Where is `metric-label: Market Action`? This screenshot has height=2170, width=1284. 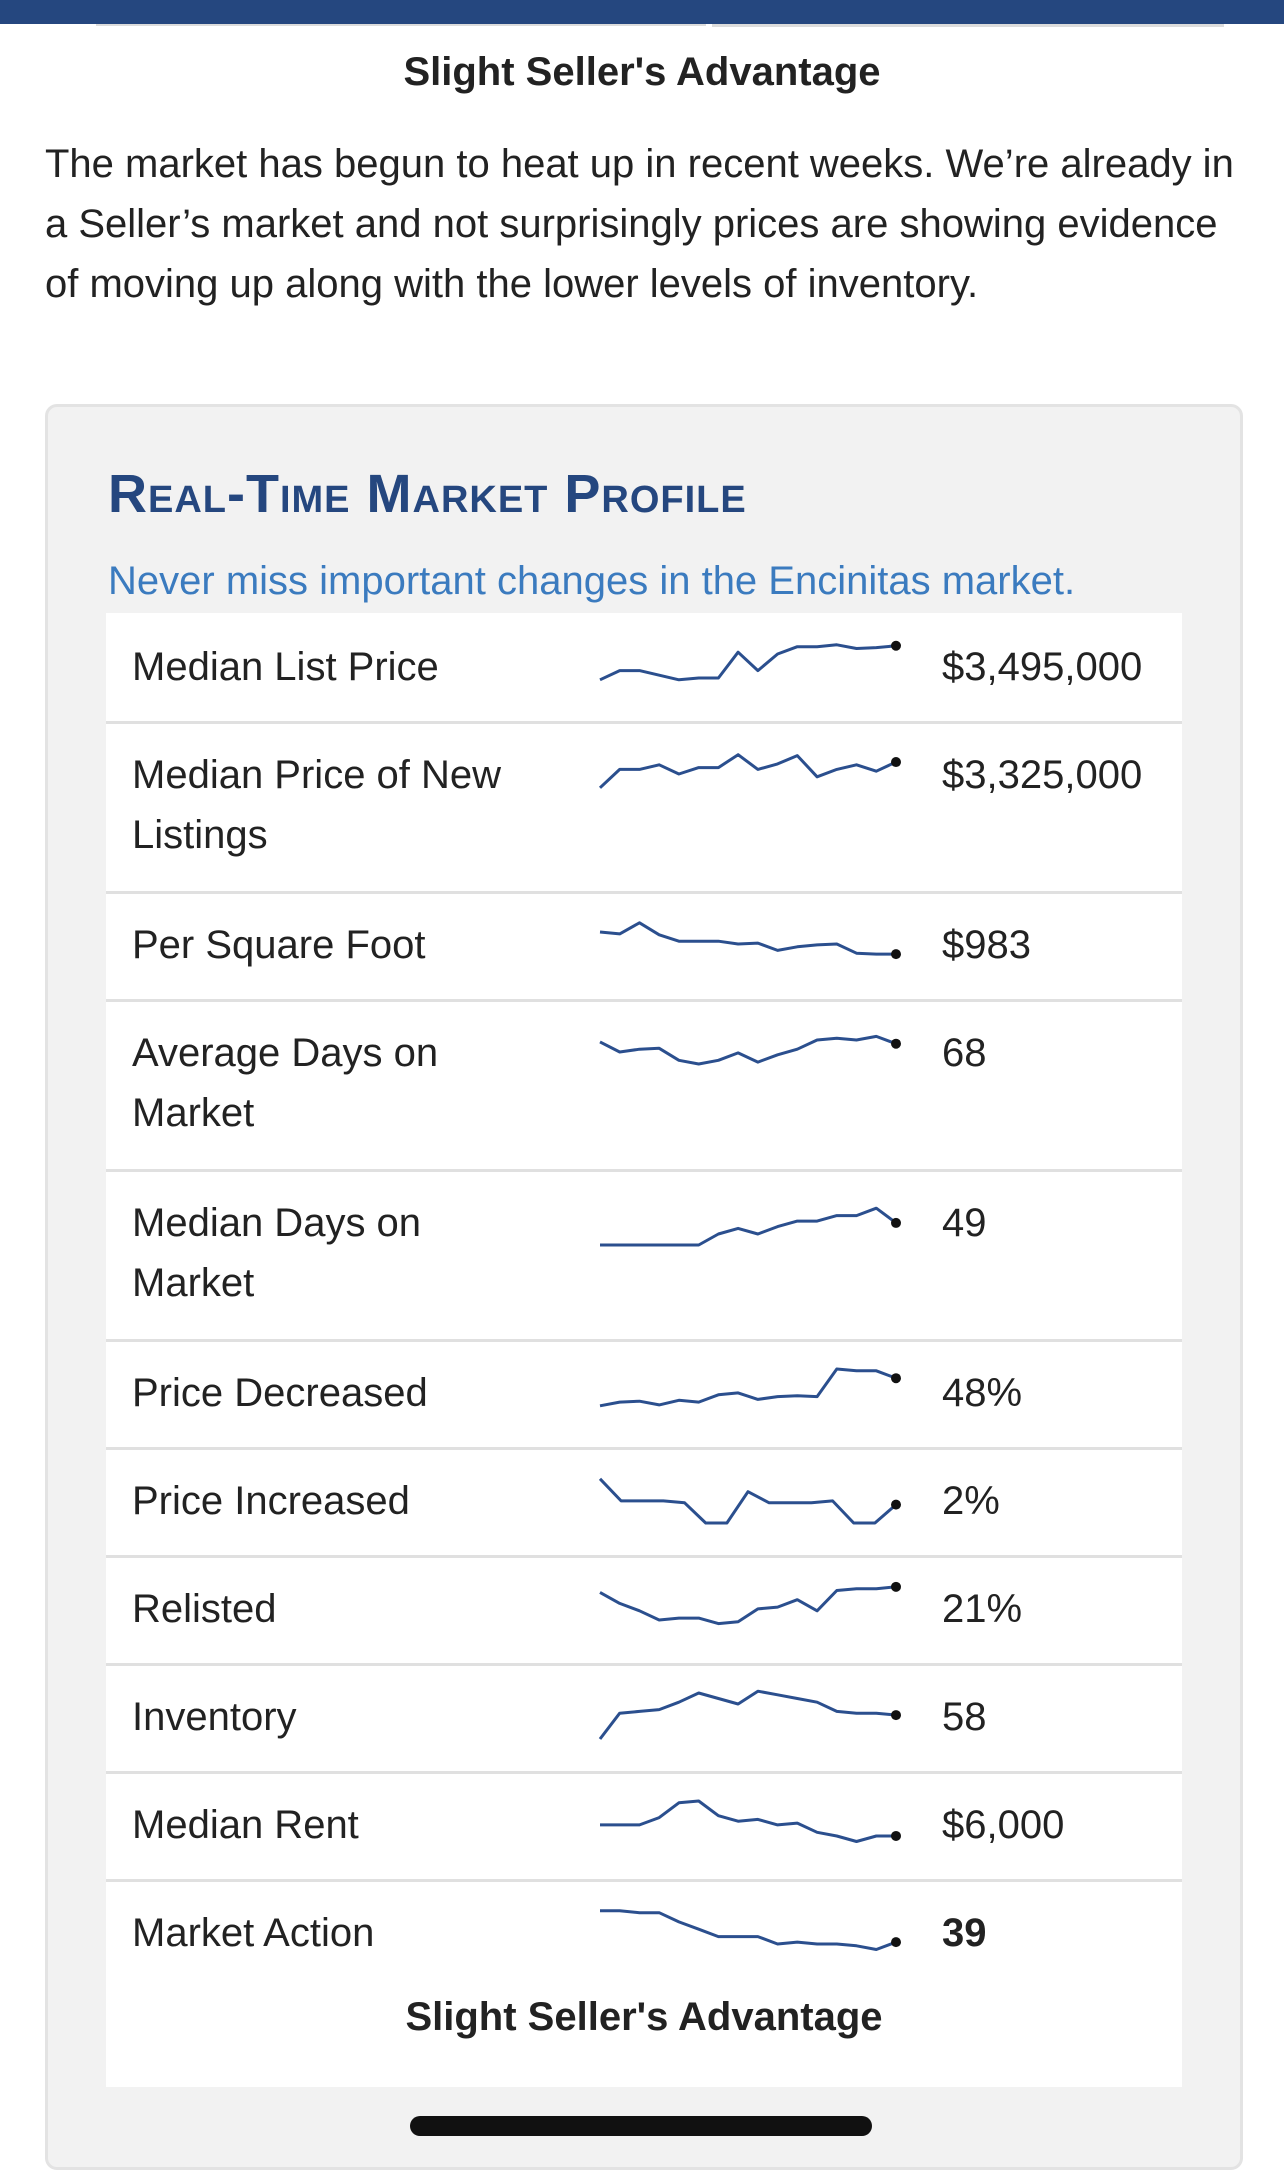 metric-label: Market Action is located at coordinates (253, 1933).